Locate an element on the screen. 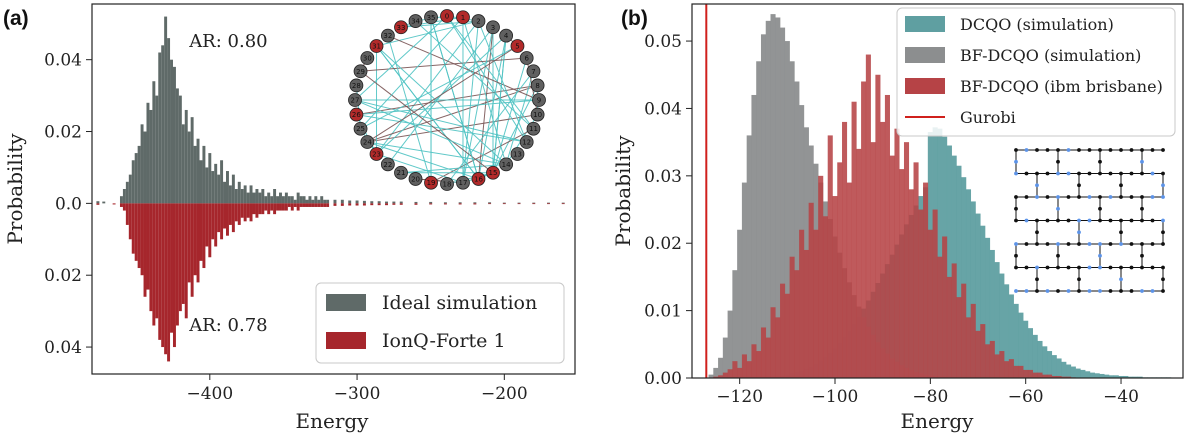 The width and height of the screenshot is (1200, 435). x-tick-label: −40 is located at coordinates (1121, 397).